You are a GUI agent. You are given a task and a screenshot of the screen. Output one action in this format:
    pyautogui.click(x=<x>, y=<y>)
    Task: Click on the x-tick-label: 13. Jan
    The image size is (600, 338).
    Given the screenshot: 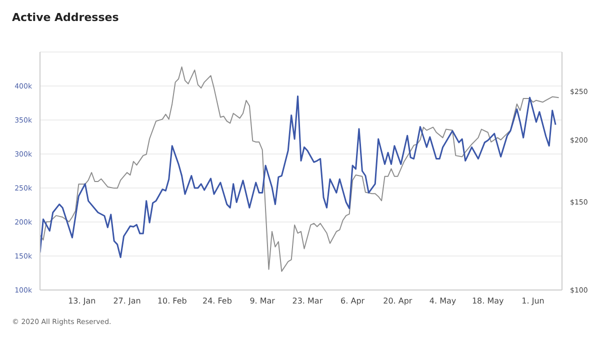 What is the action you would take?
    pyautogui.click(x=82, y=301)
    